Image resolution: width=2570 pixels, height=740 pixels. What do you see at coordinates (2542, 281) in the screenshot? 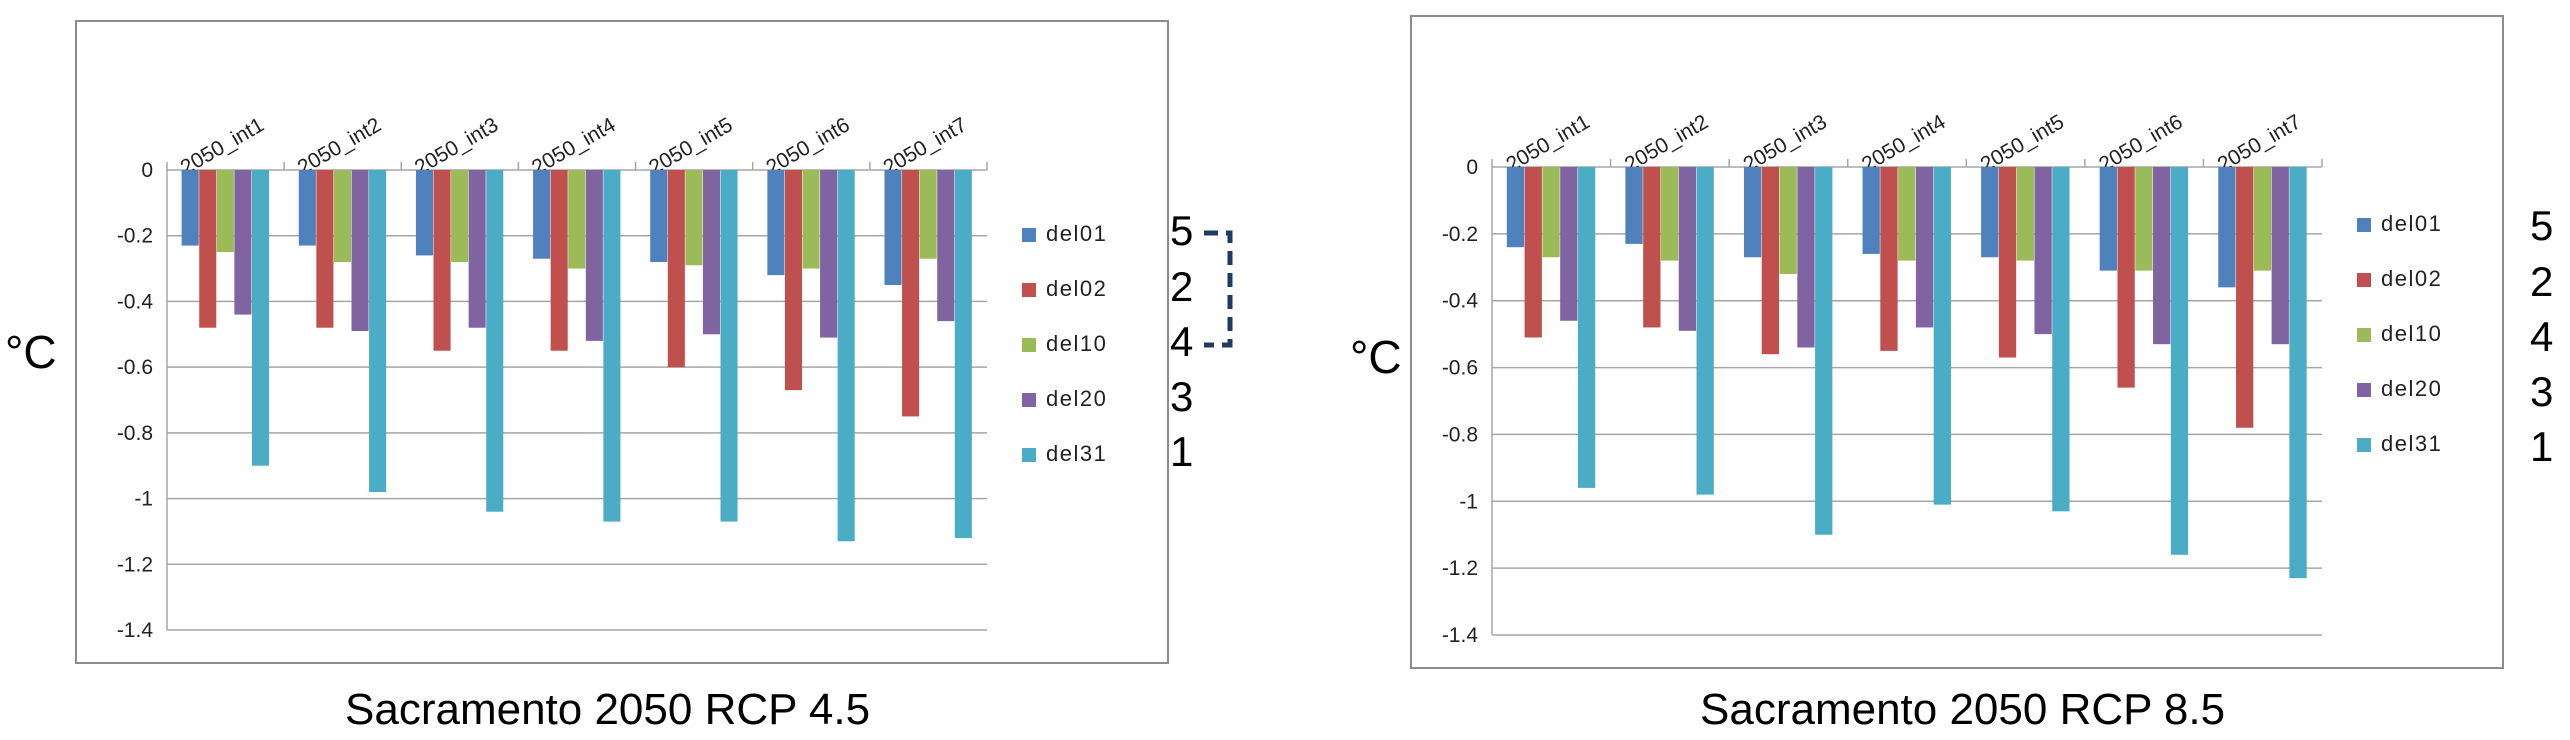
I see `rank-label: 2` at bounding box center [2542, 281].